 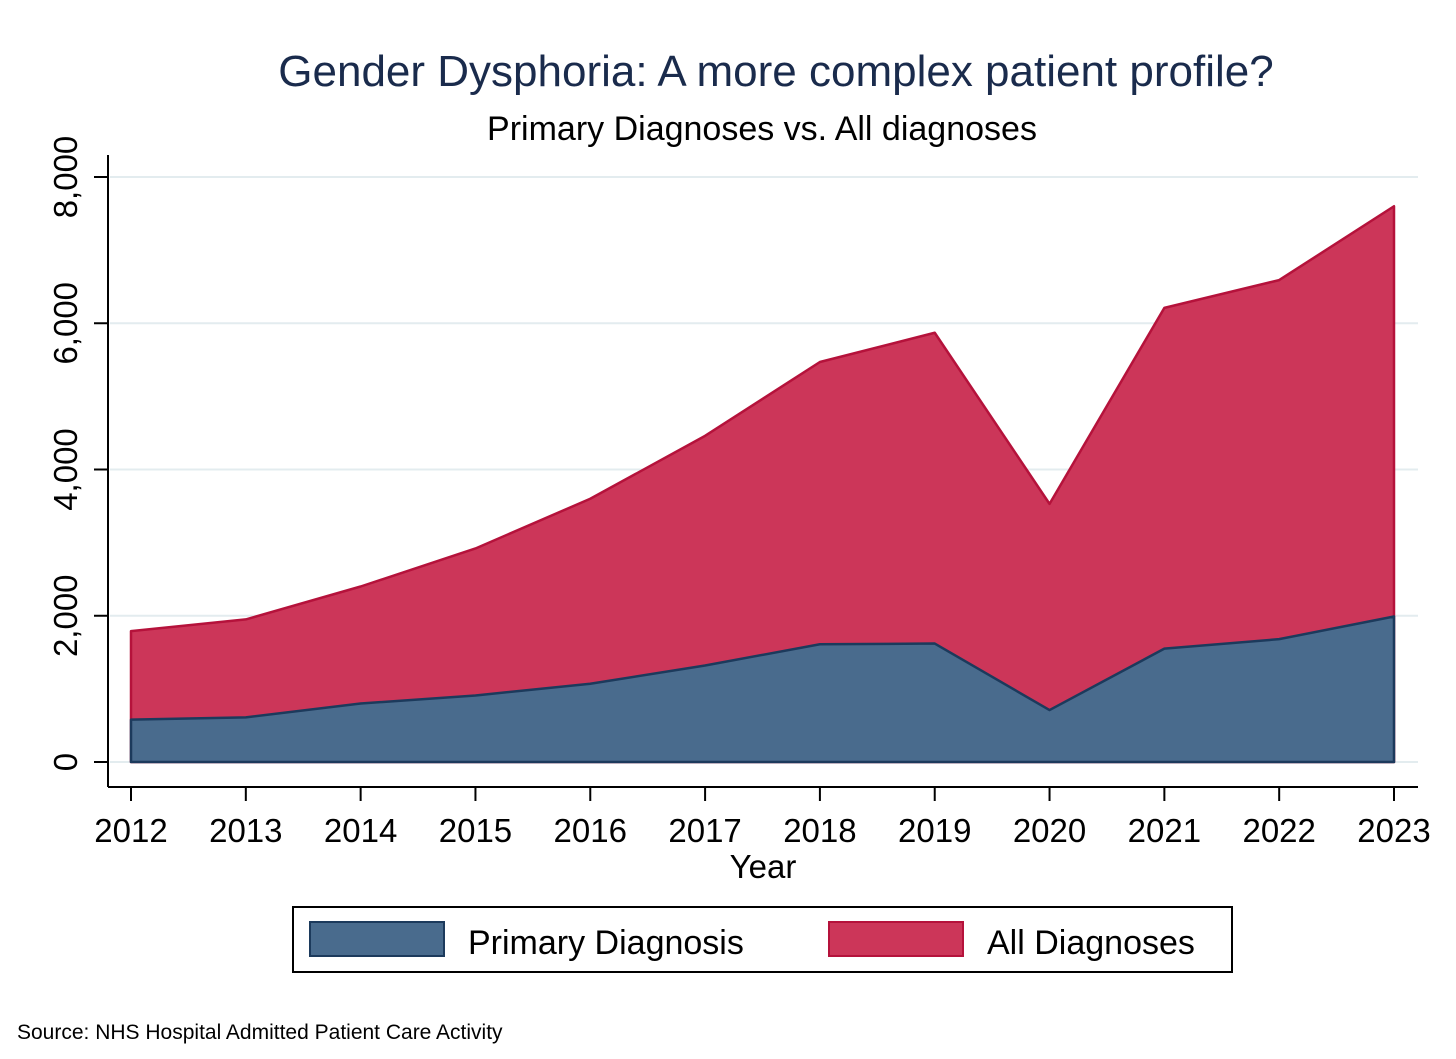 What do you see at coordinates (763, 866) in the screenshot?
I see `x-axis-title: Year` at bounding box center [763, 866].